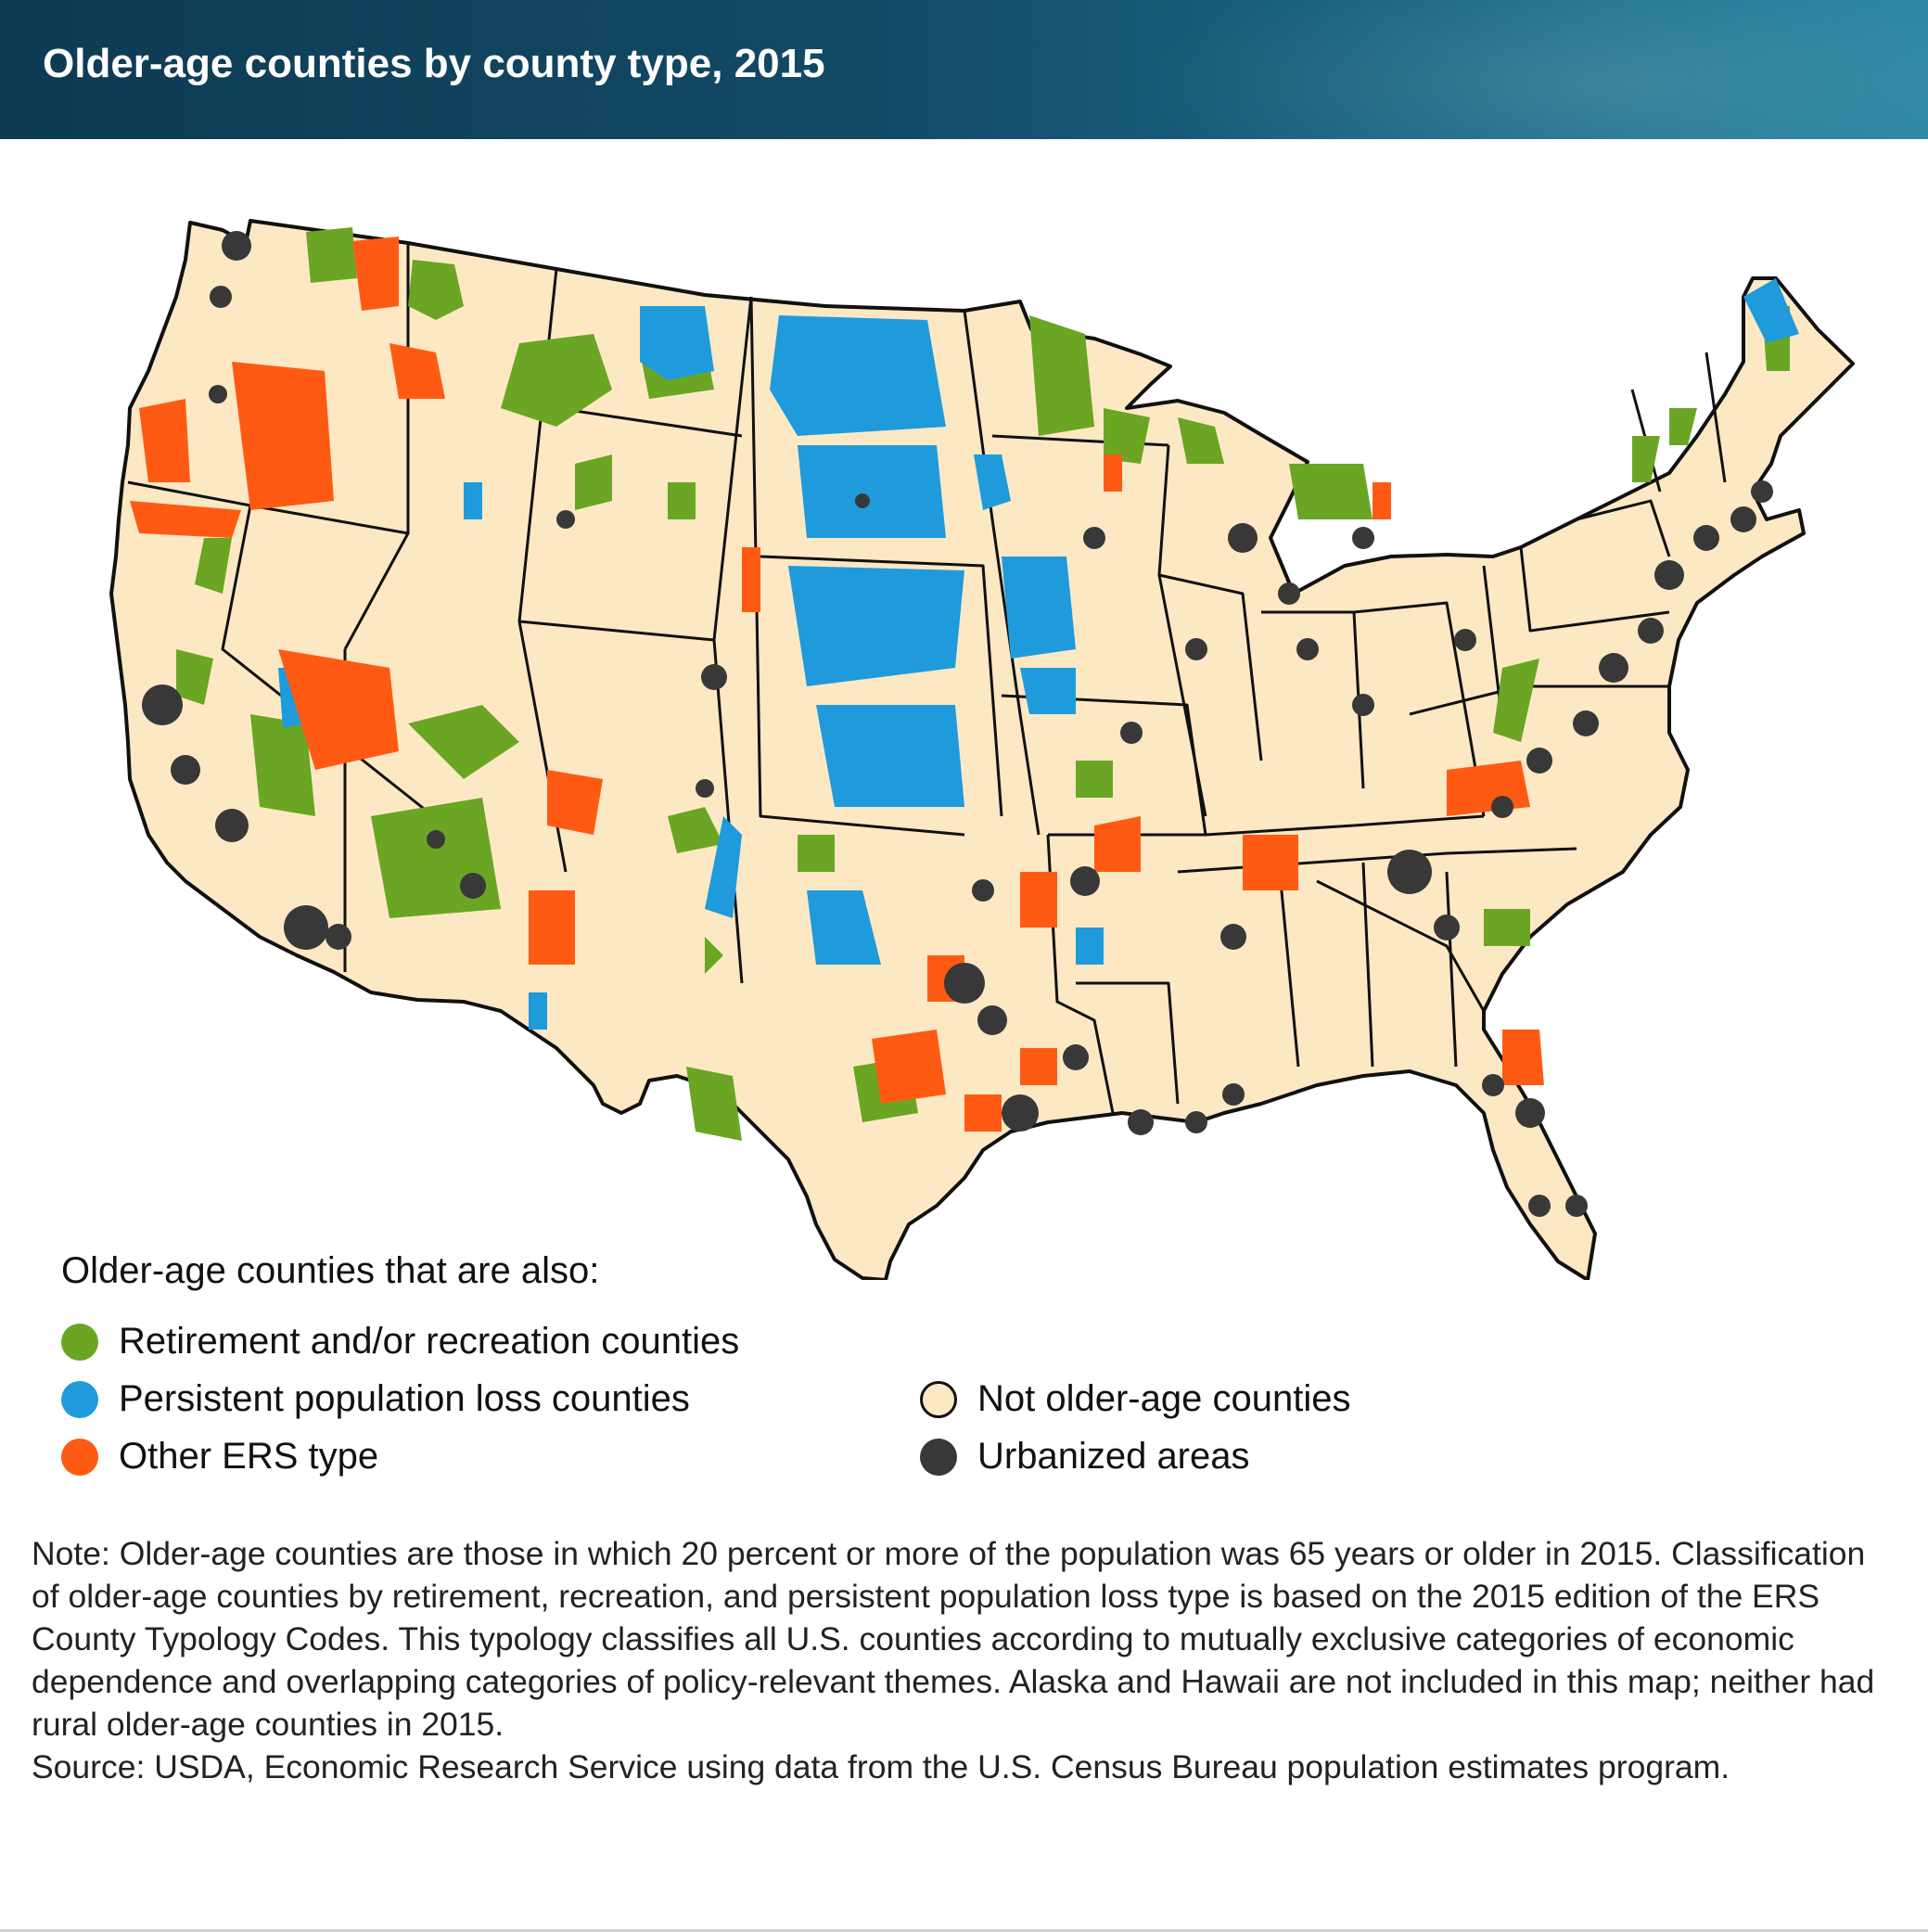 The height and width of the screenshot is (1932, 1928). What do you see at coordinates (938, 1399) in the screenshot?
I see `legend-swatch-cream` at bounding box center [938, 1399].